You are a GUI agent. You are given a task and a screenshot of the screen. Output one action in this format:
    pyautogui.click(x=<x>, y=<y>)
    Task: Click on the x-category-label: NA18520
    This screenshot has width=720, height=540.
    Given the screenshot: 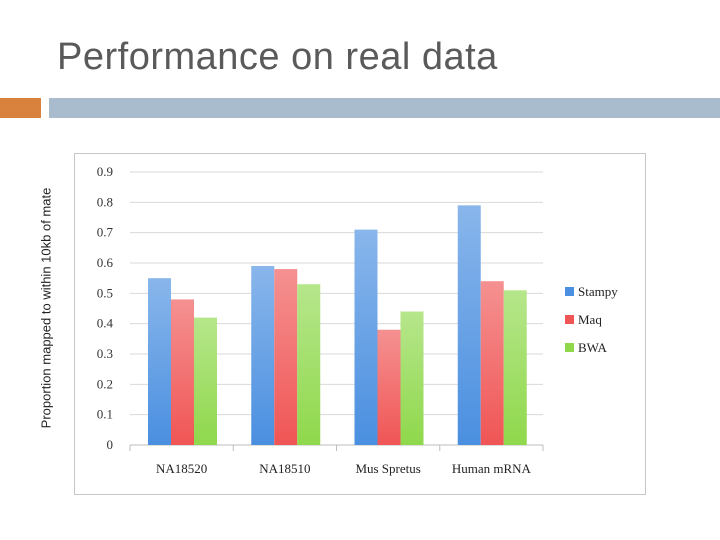 What is the action you would take?
    pyautogui.click(x=181, y=468)
    